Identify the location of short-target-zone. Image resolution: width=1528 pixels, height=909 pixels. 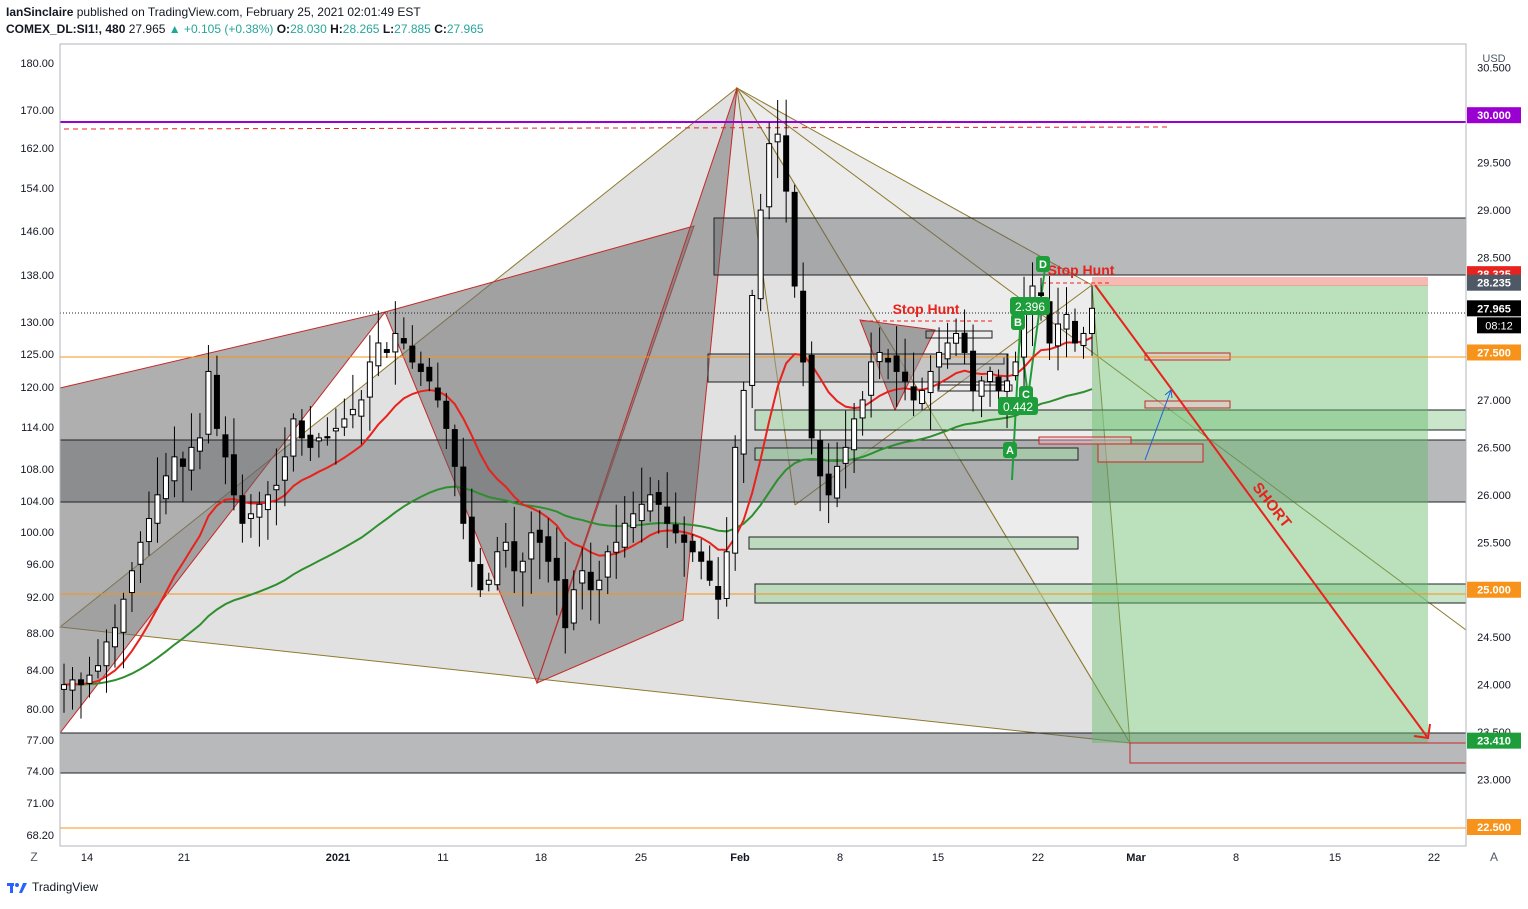
(1260, 514).